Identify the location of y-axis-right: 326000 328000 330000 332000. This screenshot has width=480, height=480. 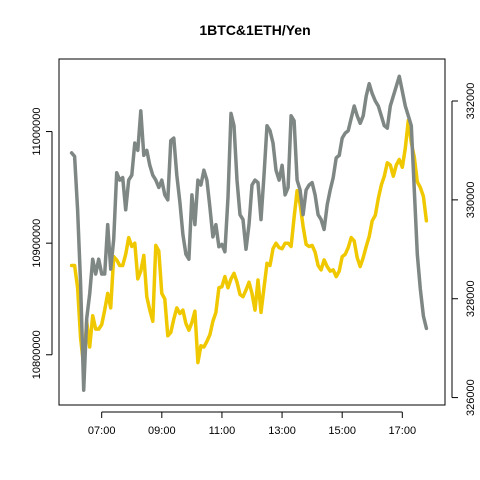
(464, 249).